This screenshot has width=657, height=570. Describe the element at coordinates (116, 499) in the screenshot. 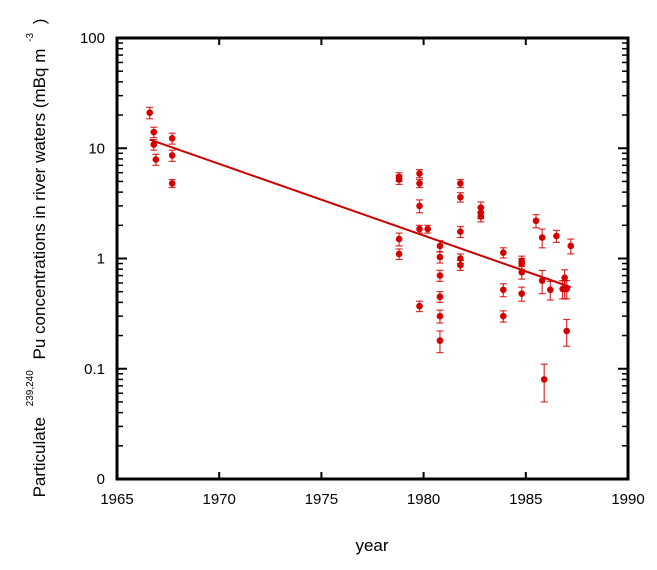

I see `x-tick-label: 1965` at that location.